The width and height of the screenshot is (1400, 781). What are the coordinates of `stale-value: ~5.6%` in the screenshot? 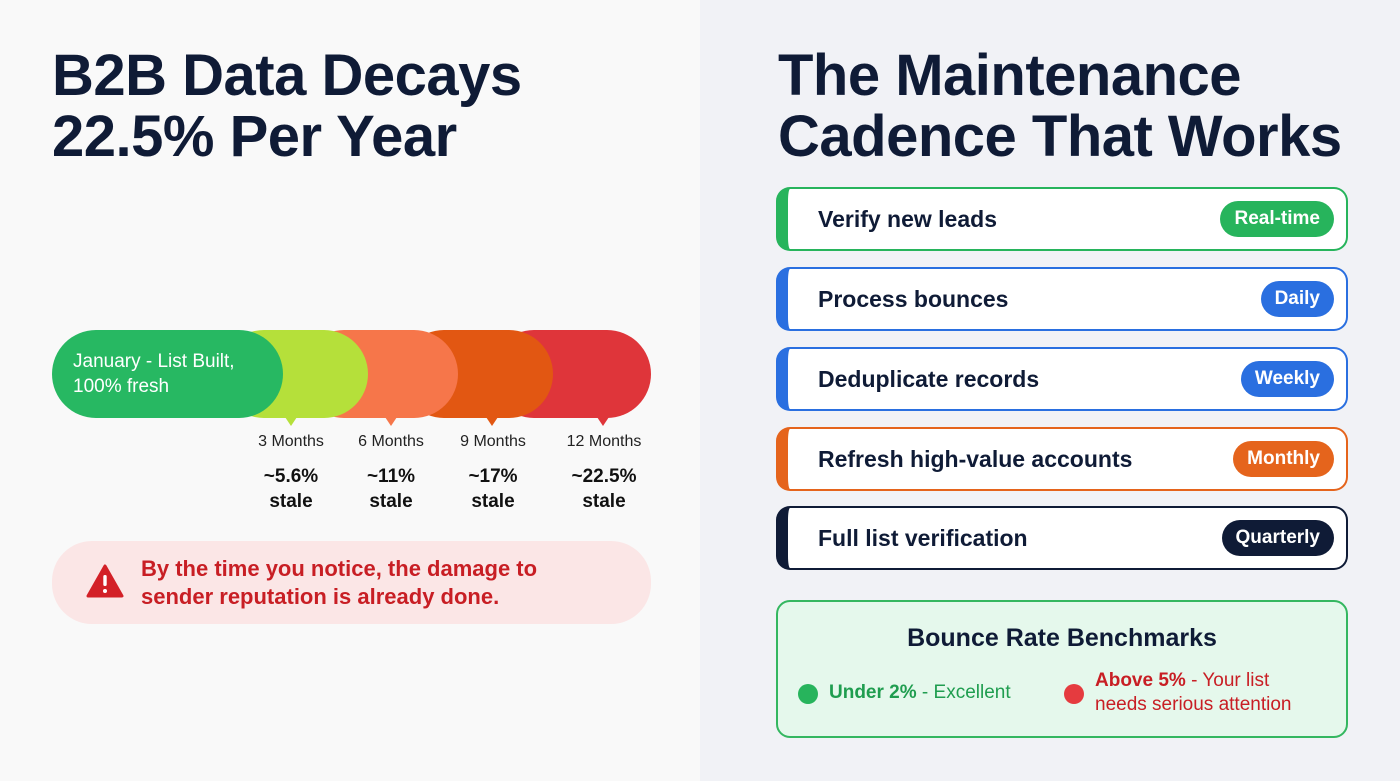 It's located at (291, 476).